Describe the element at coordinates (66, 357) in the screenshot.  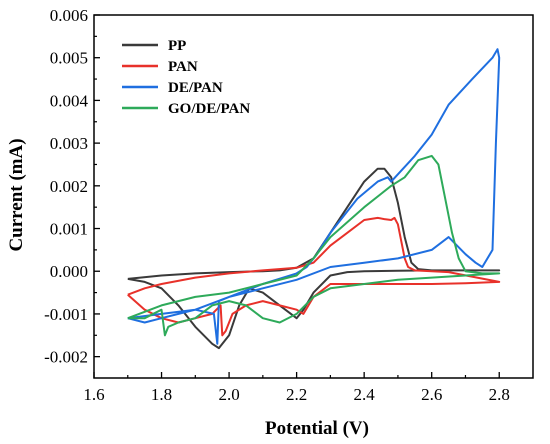
I see `y-tick-label: -0.002` at that location.